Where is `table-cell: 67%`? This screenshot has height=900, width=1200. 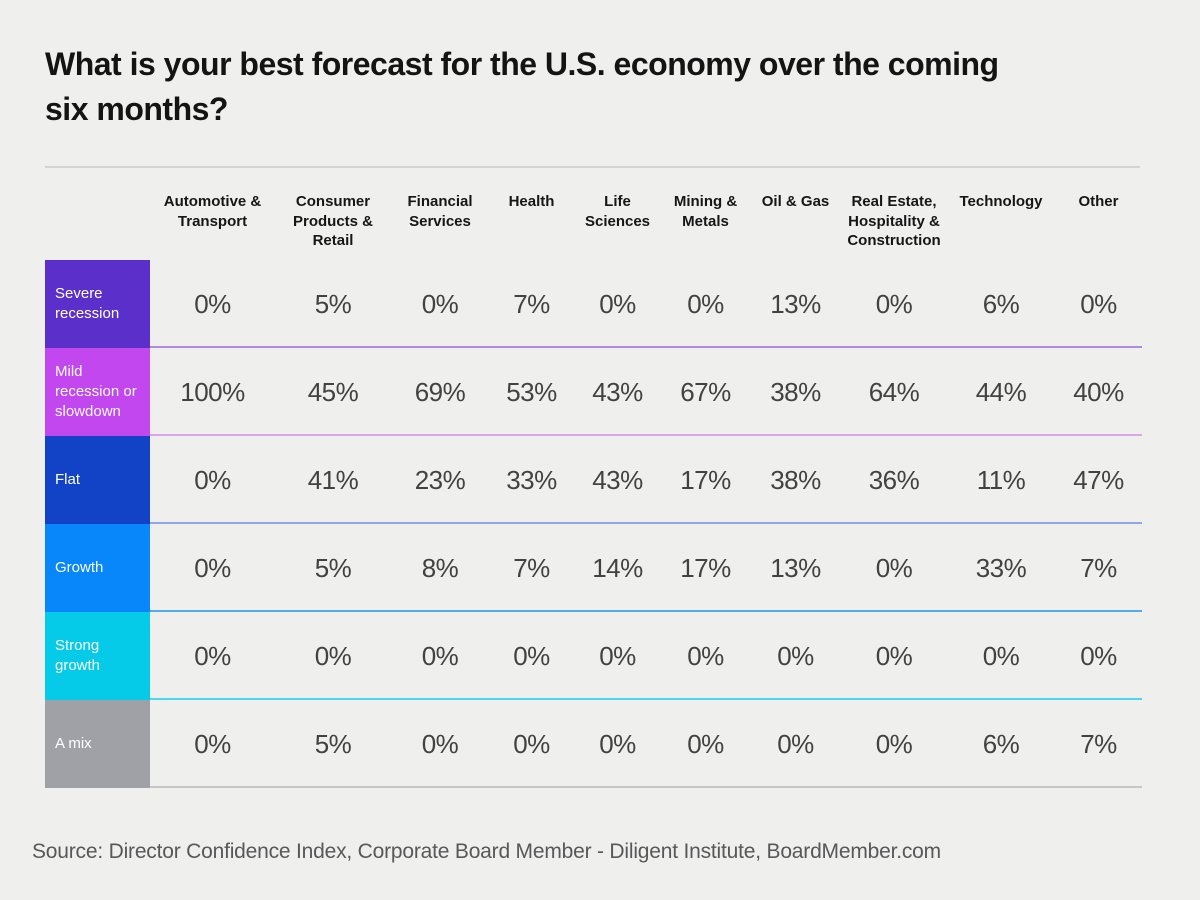 table-cell: 67% is located at coordinates (705, 391).